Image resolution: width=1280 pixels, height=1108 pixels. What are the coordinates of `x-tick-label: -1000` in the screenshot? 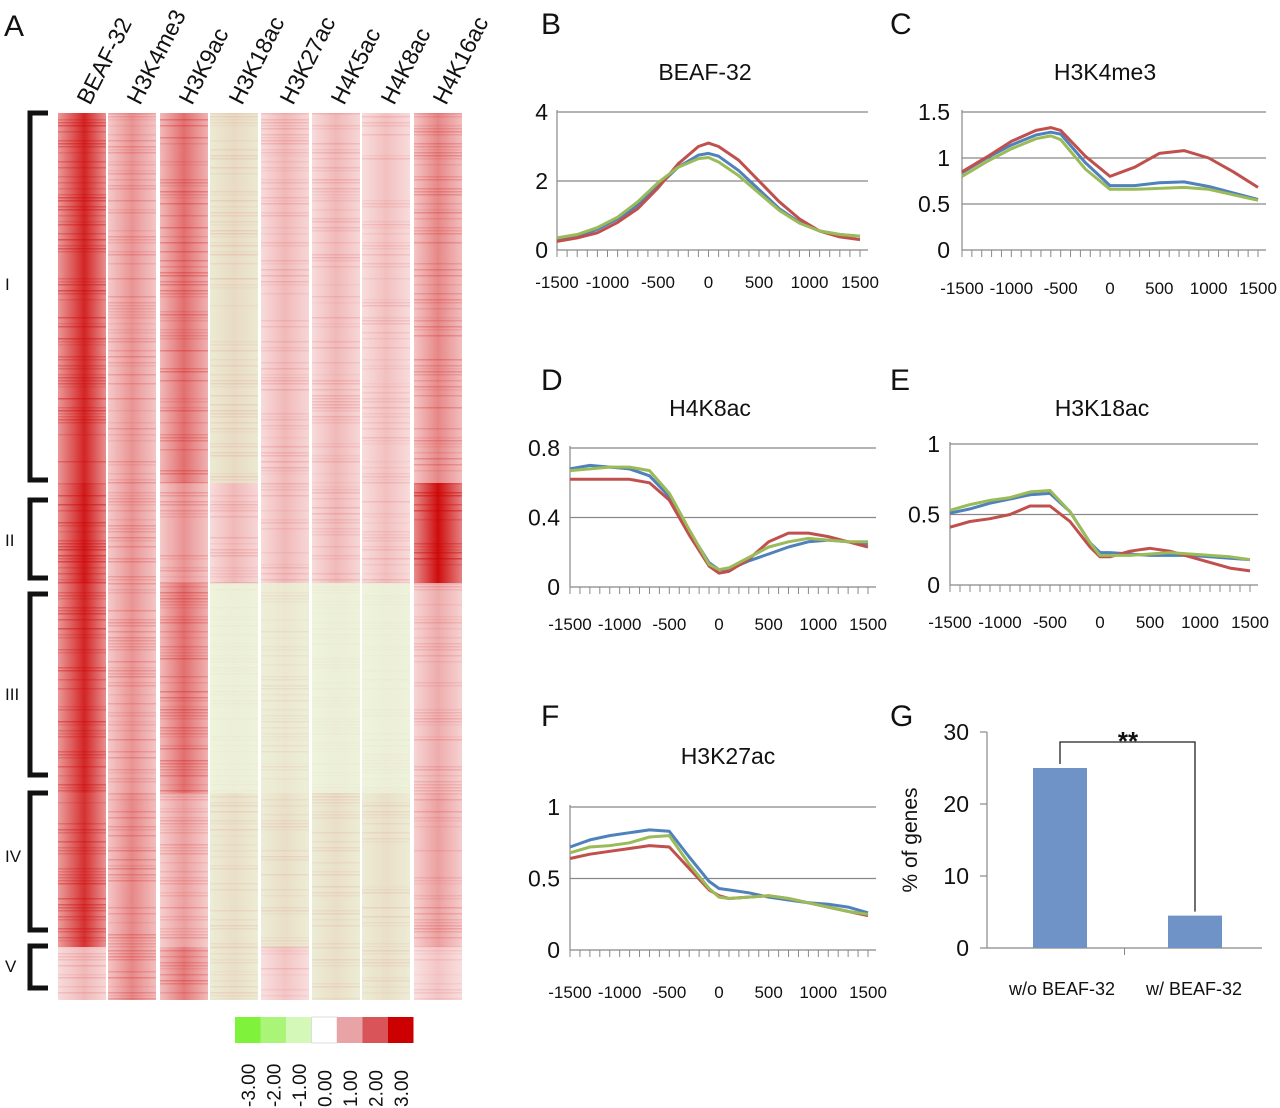 It's located at (607, 282).